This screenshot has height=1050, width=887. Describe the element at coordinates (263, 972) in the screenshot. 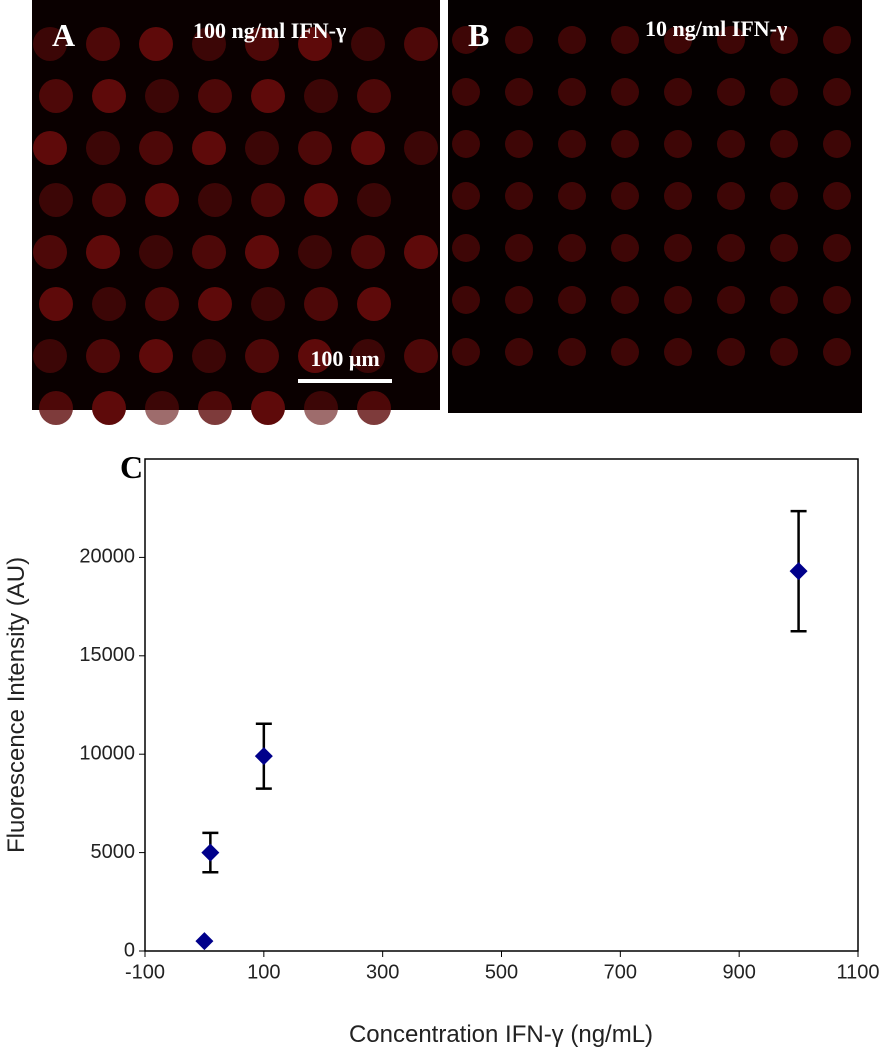

I see `x-tick-label: 100` at that location.